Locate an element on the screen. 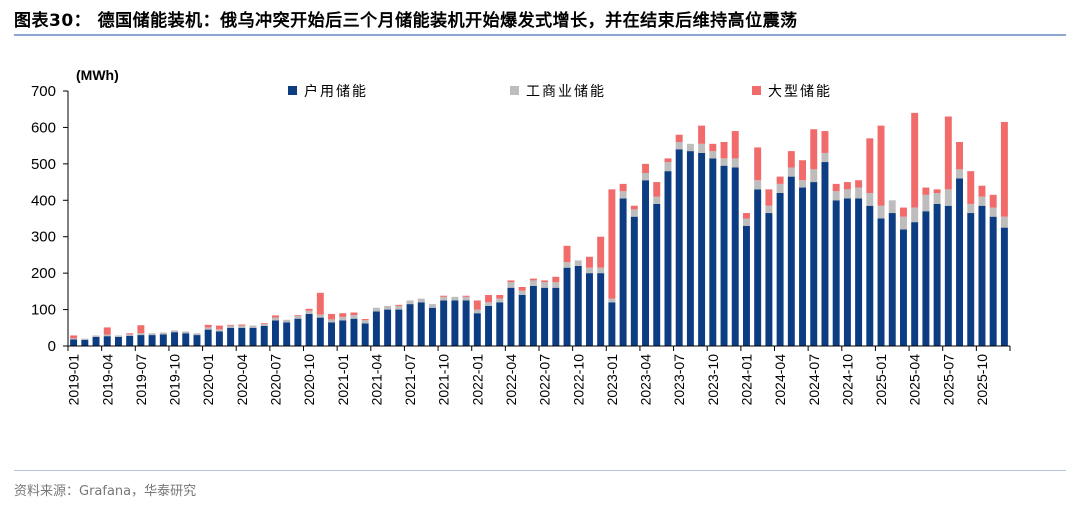 This screenshot has height=507, width=1080. x-tick-label: 2023-10 is located at coordinates (713, 380).